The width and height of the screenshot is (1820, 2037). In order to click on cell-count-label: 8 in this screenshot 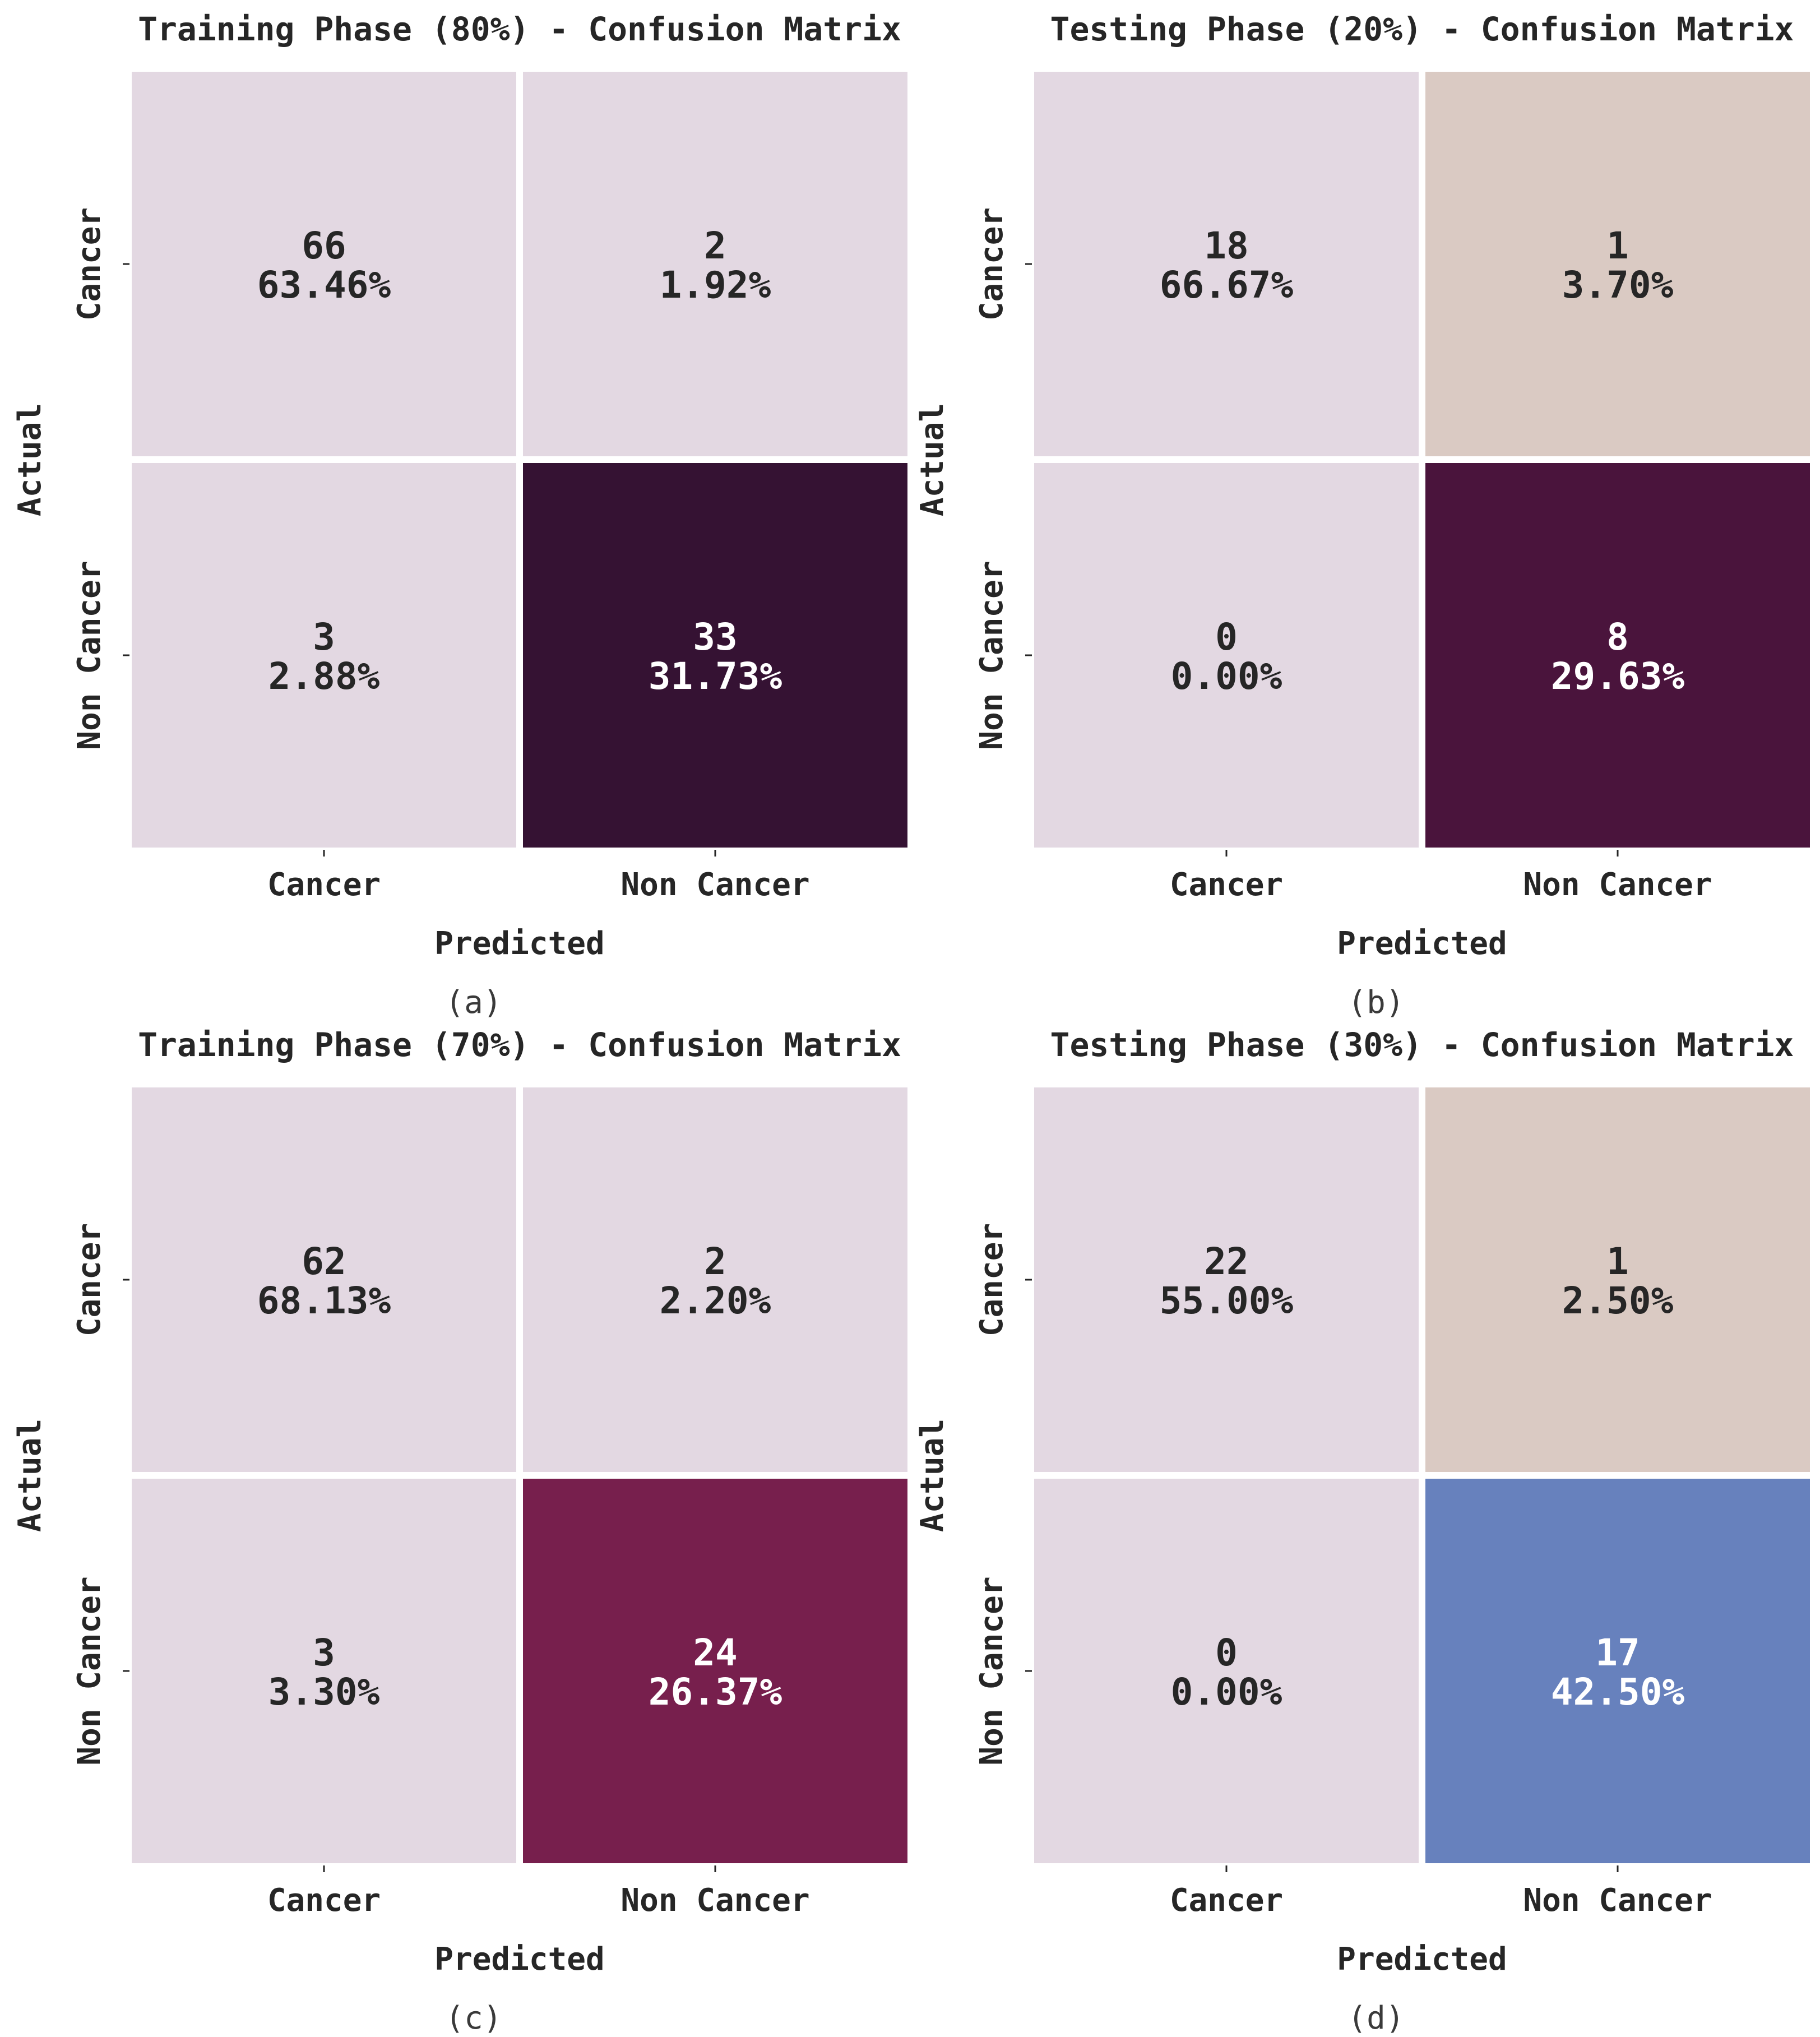, I will do `click(1618, 637)`.